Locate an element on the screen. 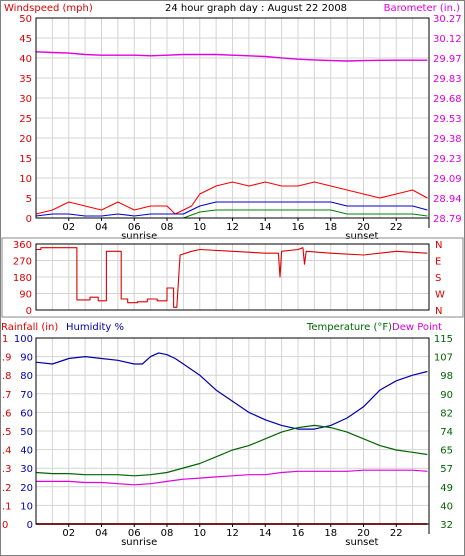 This screenshot has height=556, width=465. wind-x-tick-label: 20 is located at coordinates (363, 227).